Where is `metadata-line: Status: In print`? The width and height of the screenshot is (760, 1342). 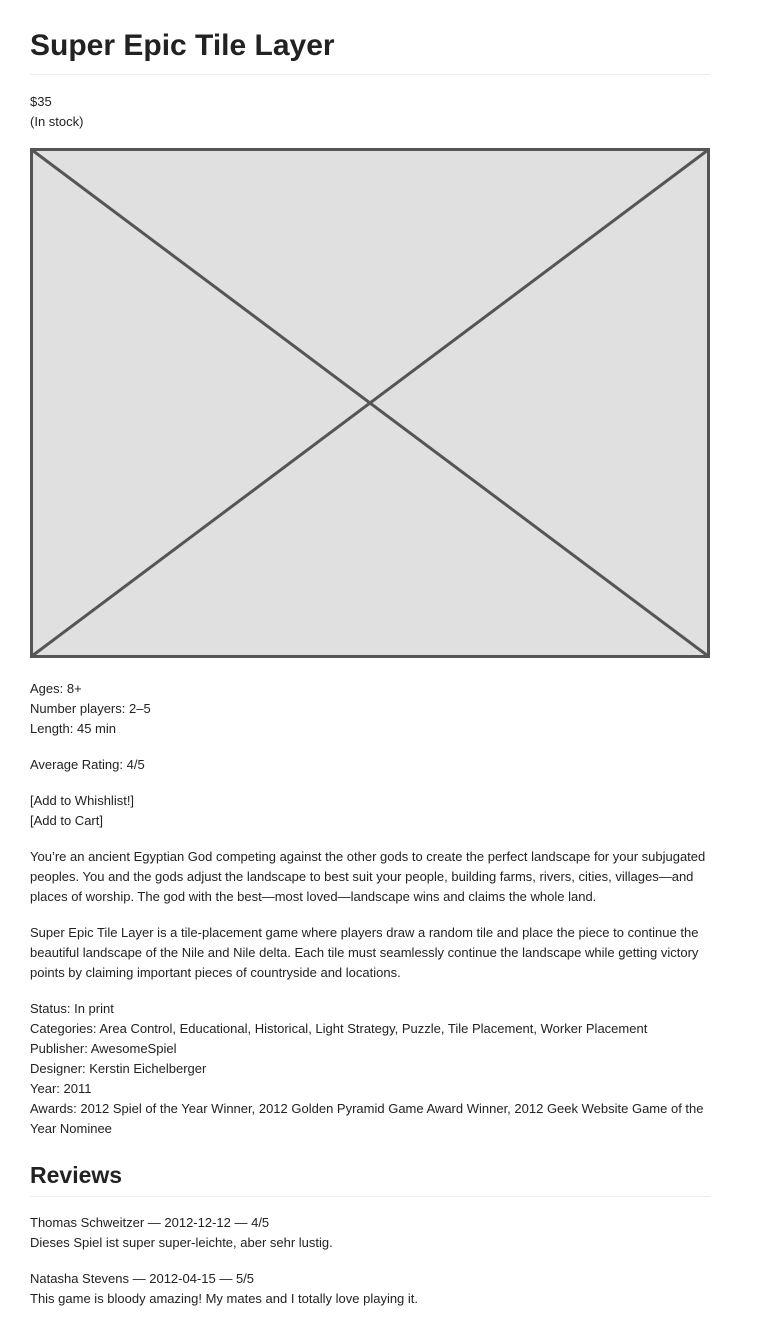
metadata-line: Status: In print is located at coordinates (72, 1008).